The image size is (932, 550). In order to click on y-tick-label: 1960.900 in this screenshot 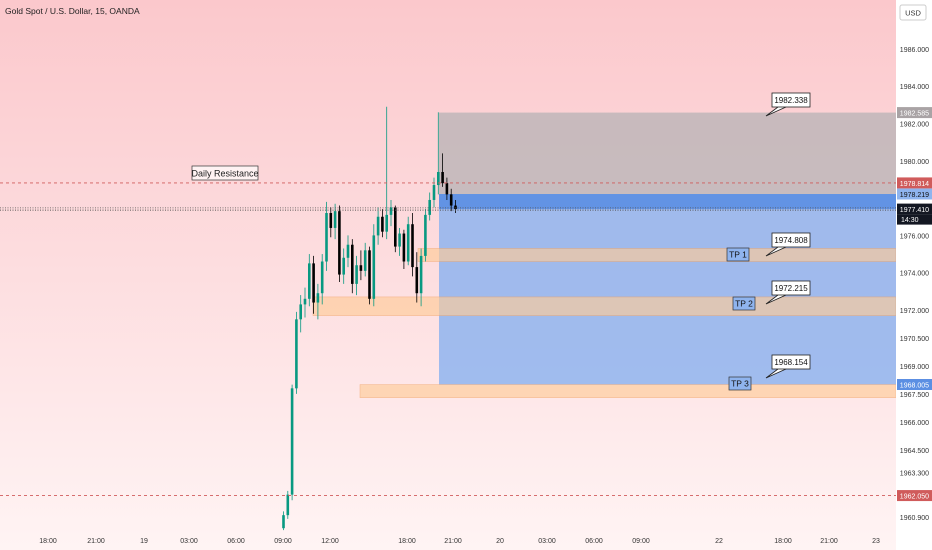, I will do `click(914, 518)`.